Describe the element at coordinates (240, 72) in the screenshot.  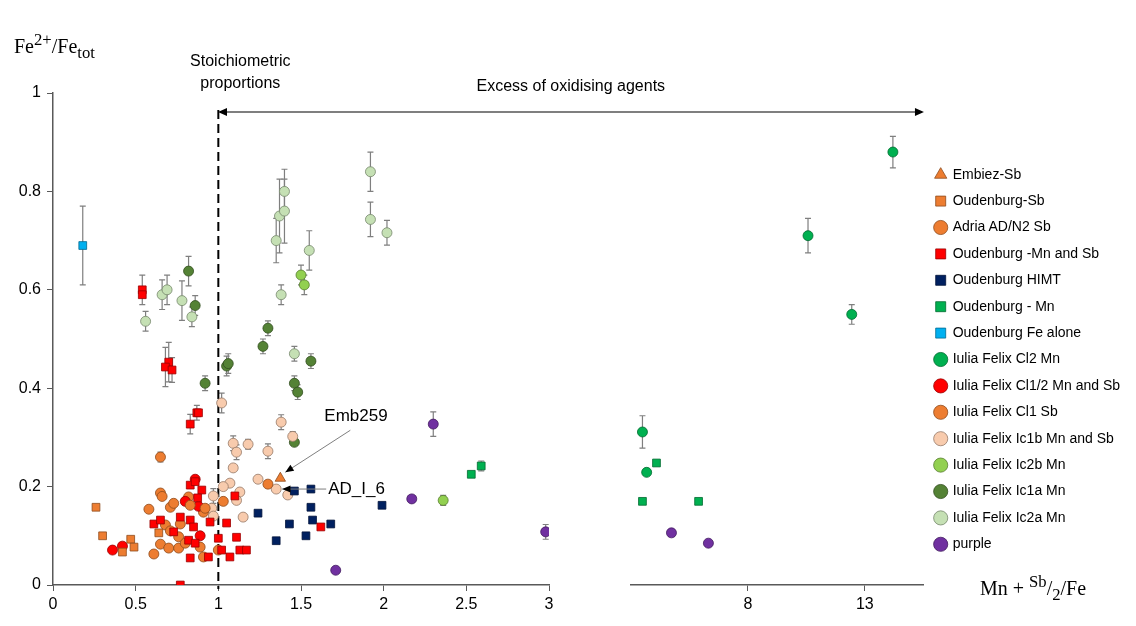
I see `ref-line-label: Stoichiometric proportions` at that location.